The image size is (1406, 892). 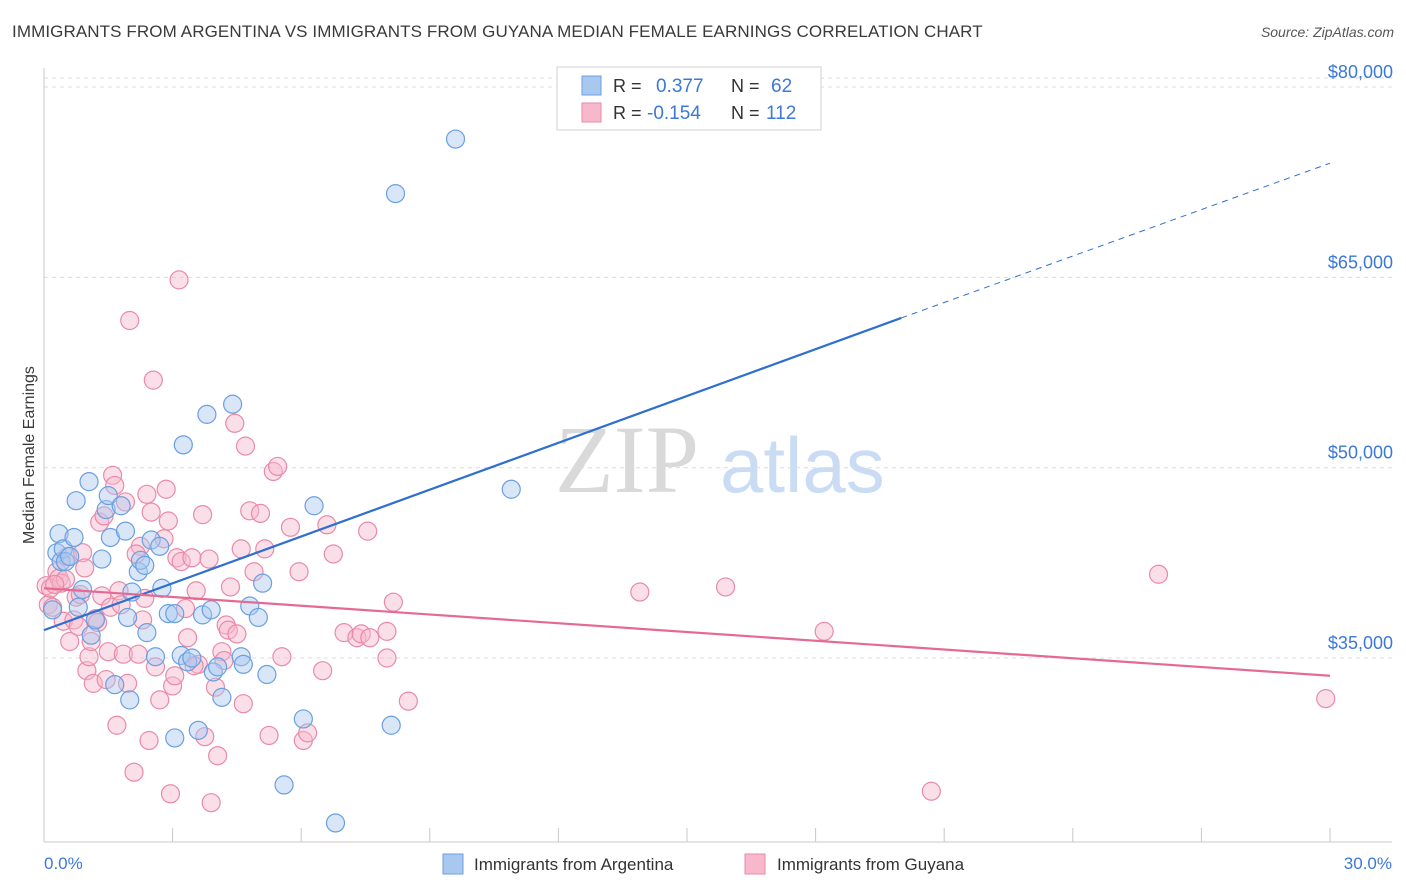 What do you see at coordinates (627, 113) in the screenshot?
I see `legend-r-label-pink: R =` at bounding box center [627, 113].